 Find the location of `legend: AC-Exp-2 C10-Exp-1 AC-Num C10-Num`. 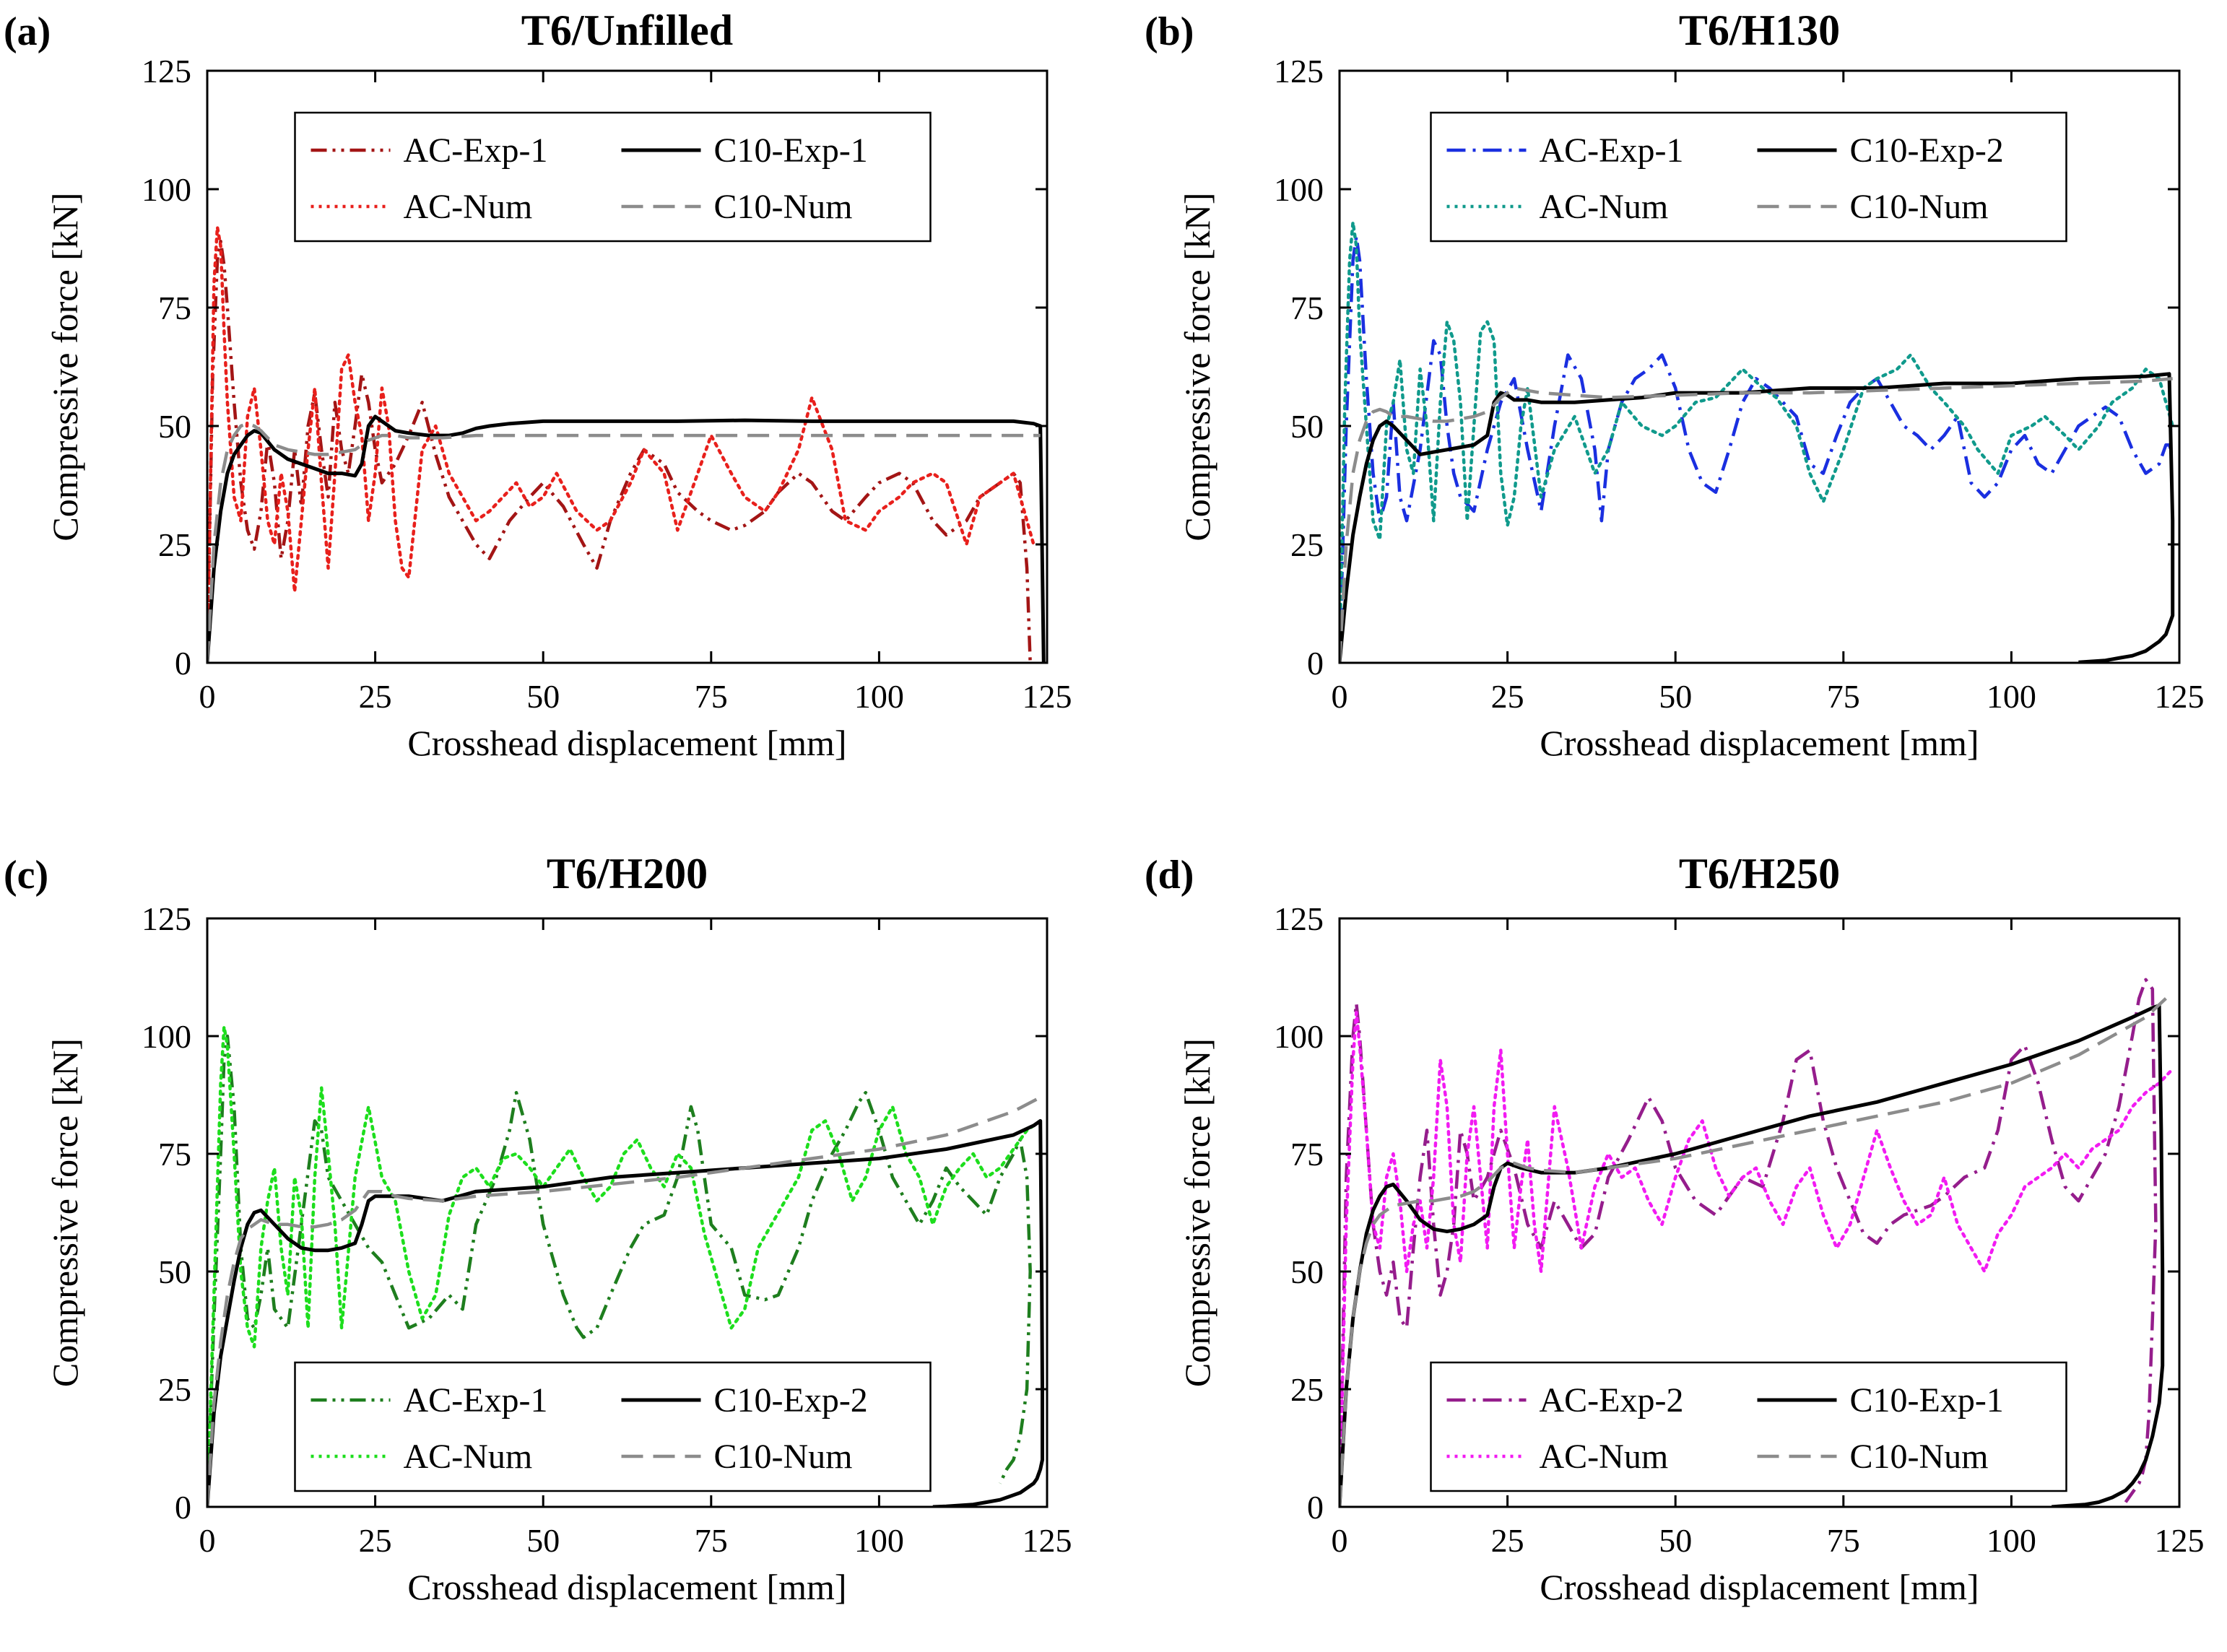

legend: AC-Exp-2 C10-Exp-1 AC-Num C10-Num is located at coordinates (1748, 1426).